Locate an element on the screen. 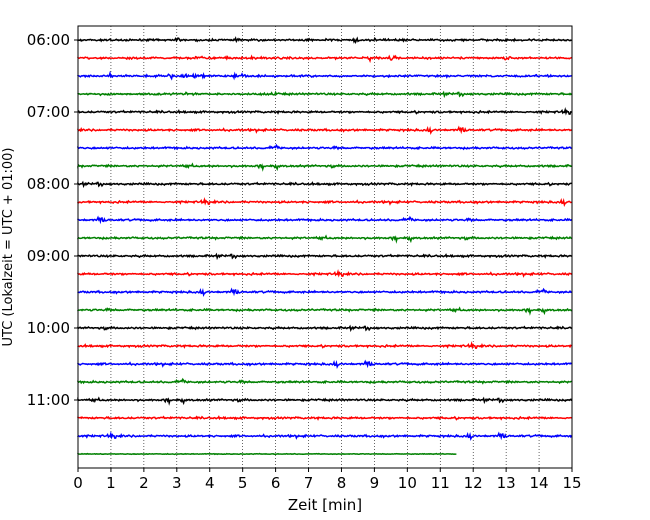  x-tick-label-1: 1 is located at coordinates (111, 483).